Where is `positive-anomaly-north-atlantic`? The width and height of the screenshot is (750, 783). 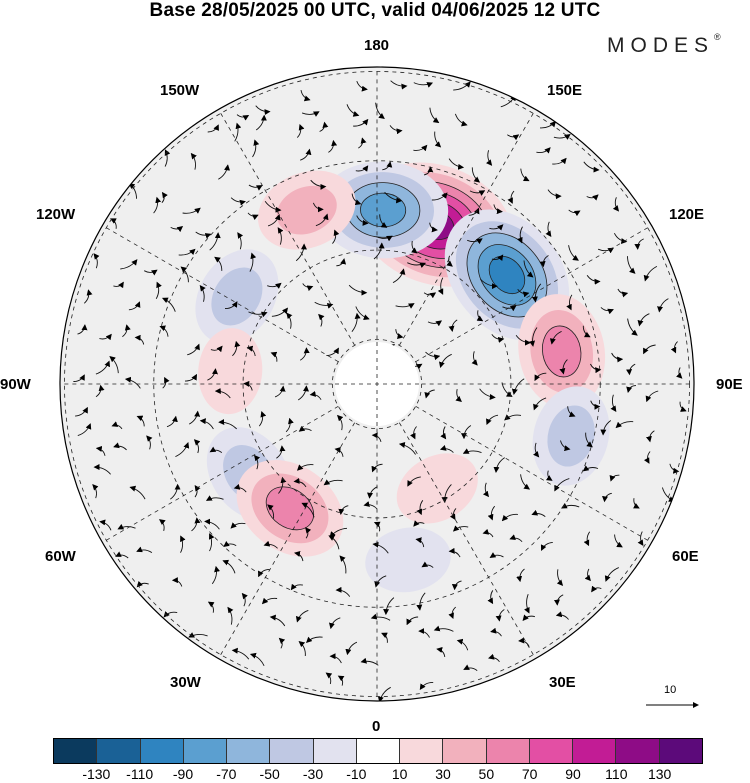 positive-anomaly-north-atlantic is located at coordinates (290, 508).